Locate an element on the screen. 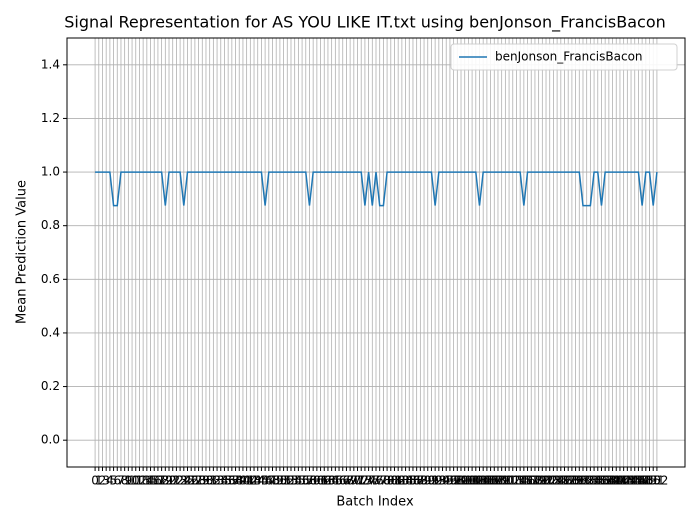 Image resolution: width=700 pixels, height=525 pixels. x-tick-label: 58 is located at coordinates (309, 481).